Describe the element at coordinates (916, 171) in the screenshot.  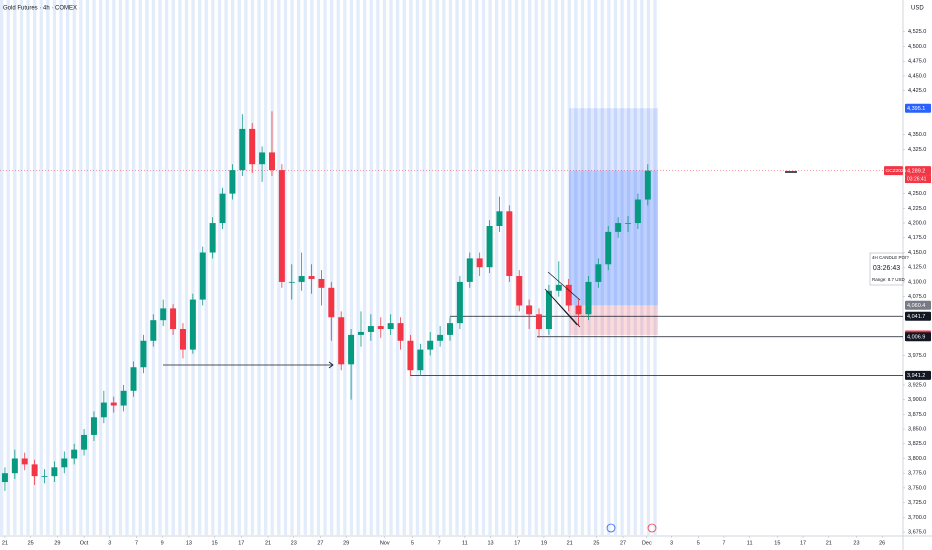
I see `price-tag-label: 4,289.2` at that location.